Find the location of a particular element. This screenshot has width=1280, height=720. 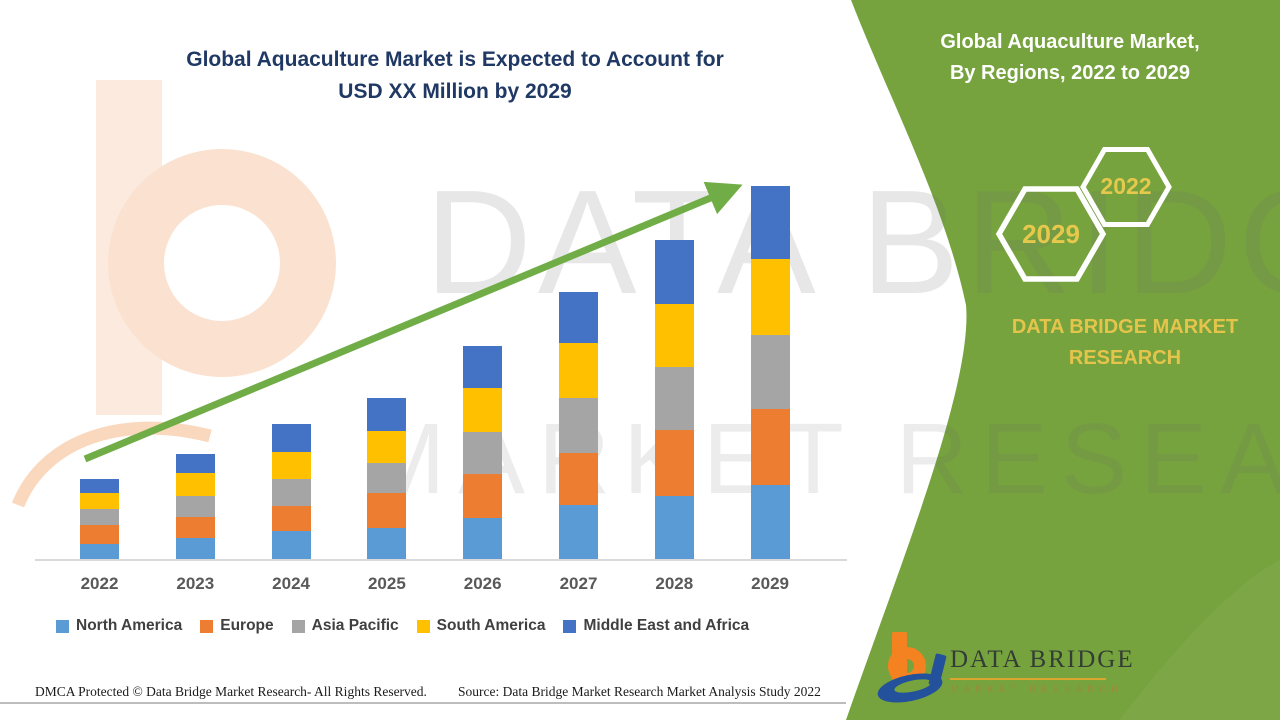

bar-segment-2023-asia-pacific is located at coordinates (195, 506).